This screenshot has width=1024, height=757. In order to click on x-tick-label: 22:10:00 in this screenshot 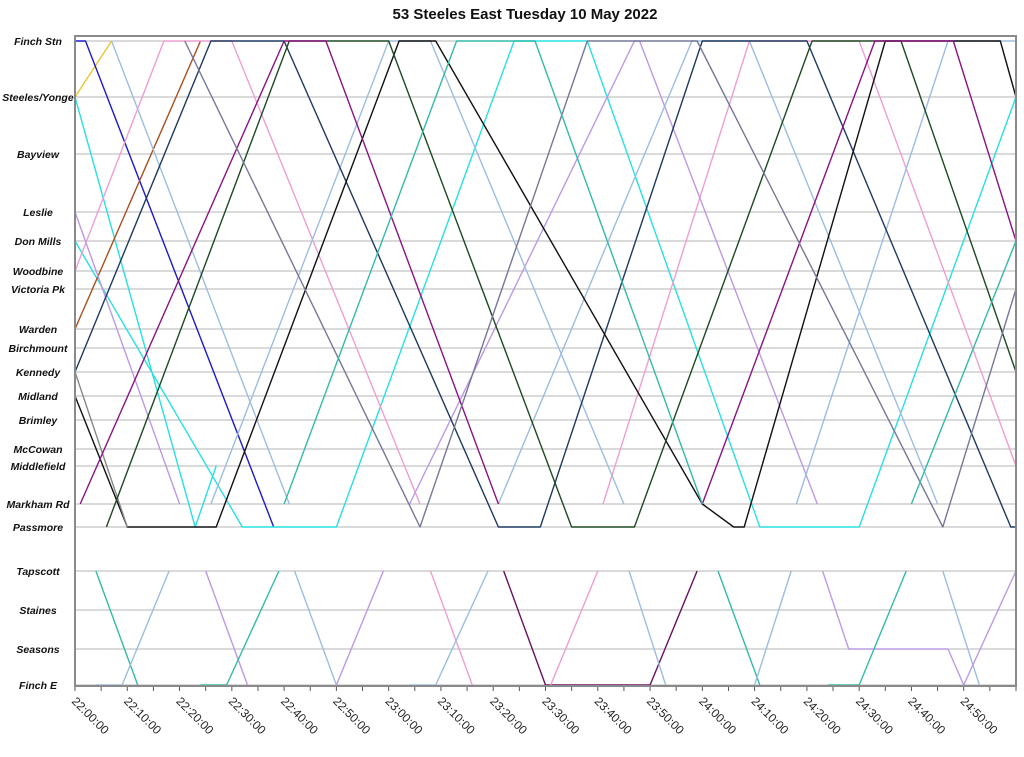, I will do `click(142, 715)`.